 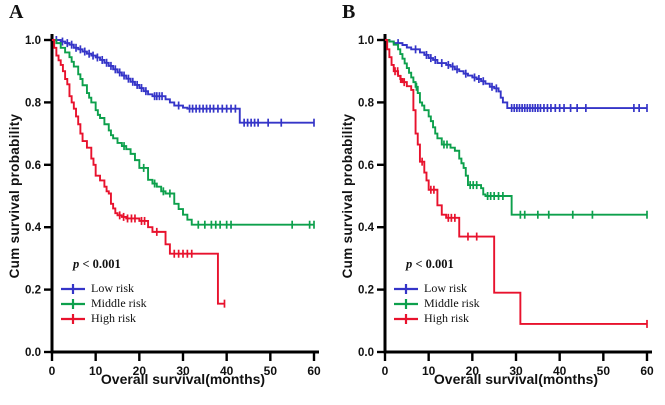 I want to click on panel-b-label: B, so click(x=349, y=12).